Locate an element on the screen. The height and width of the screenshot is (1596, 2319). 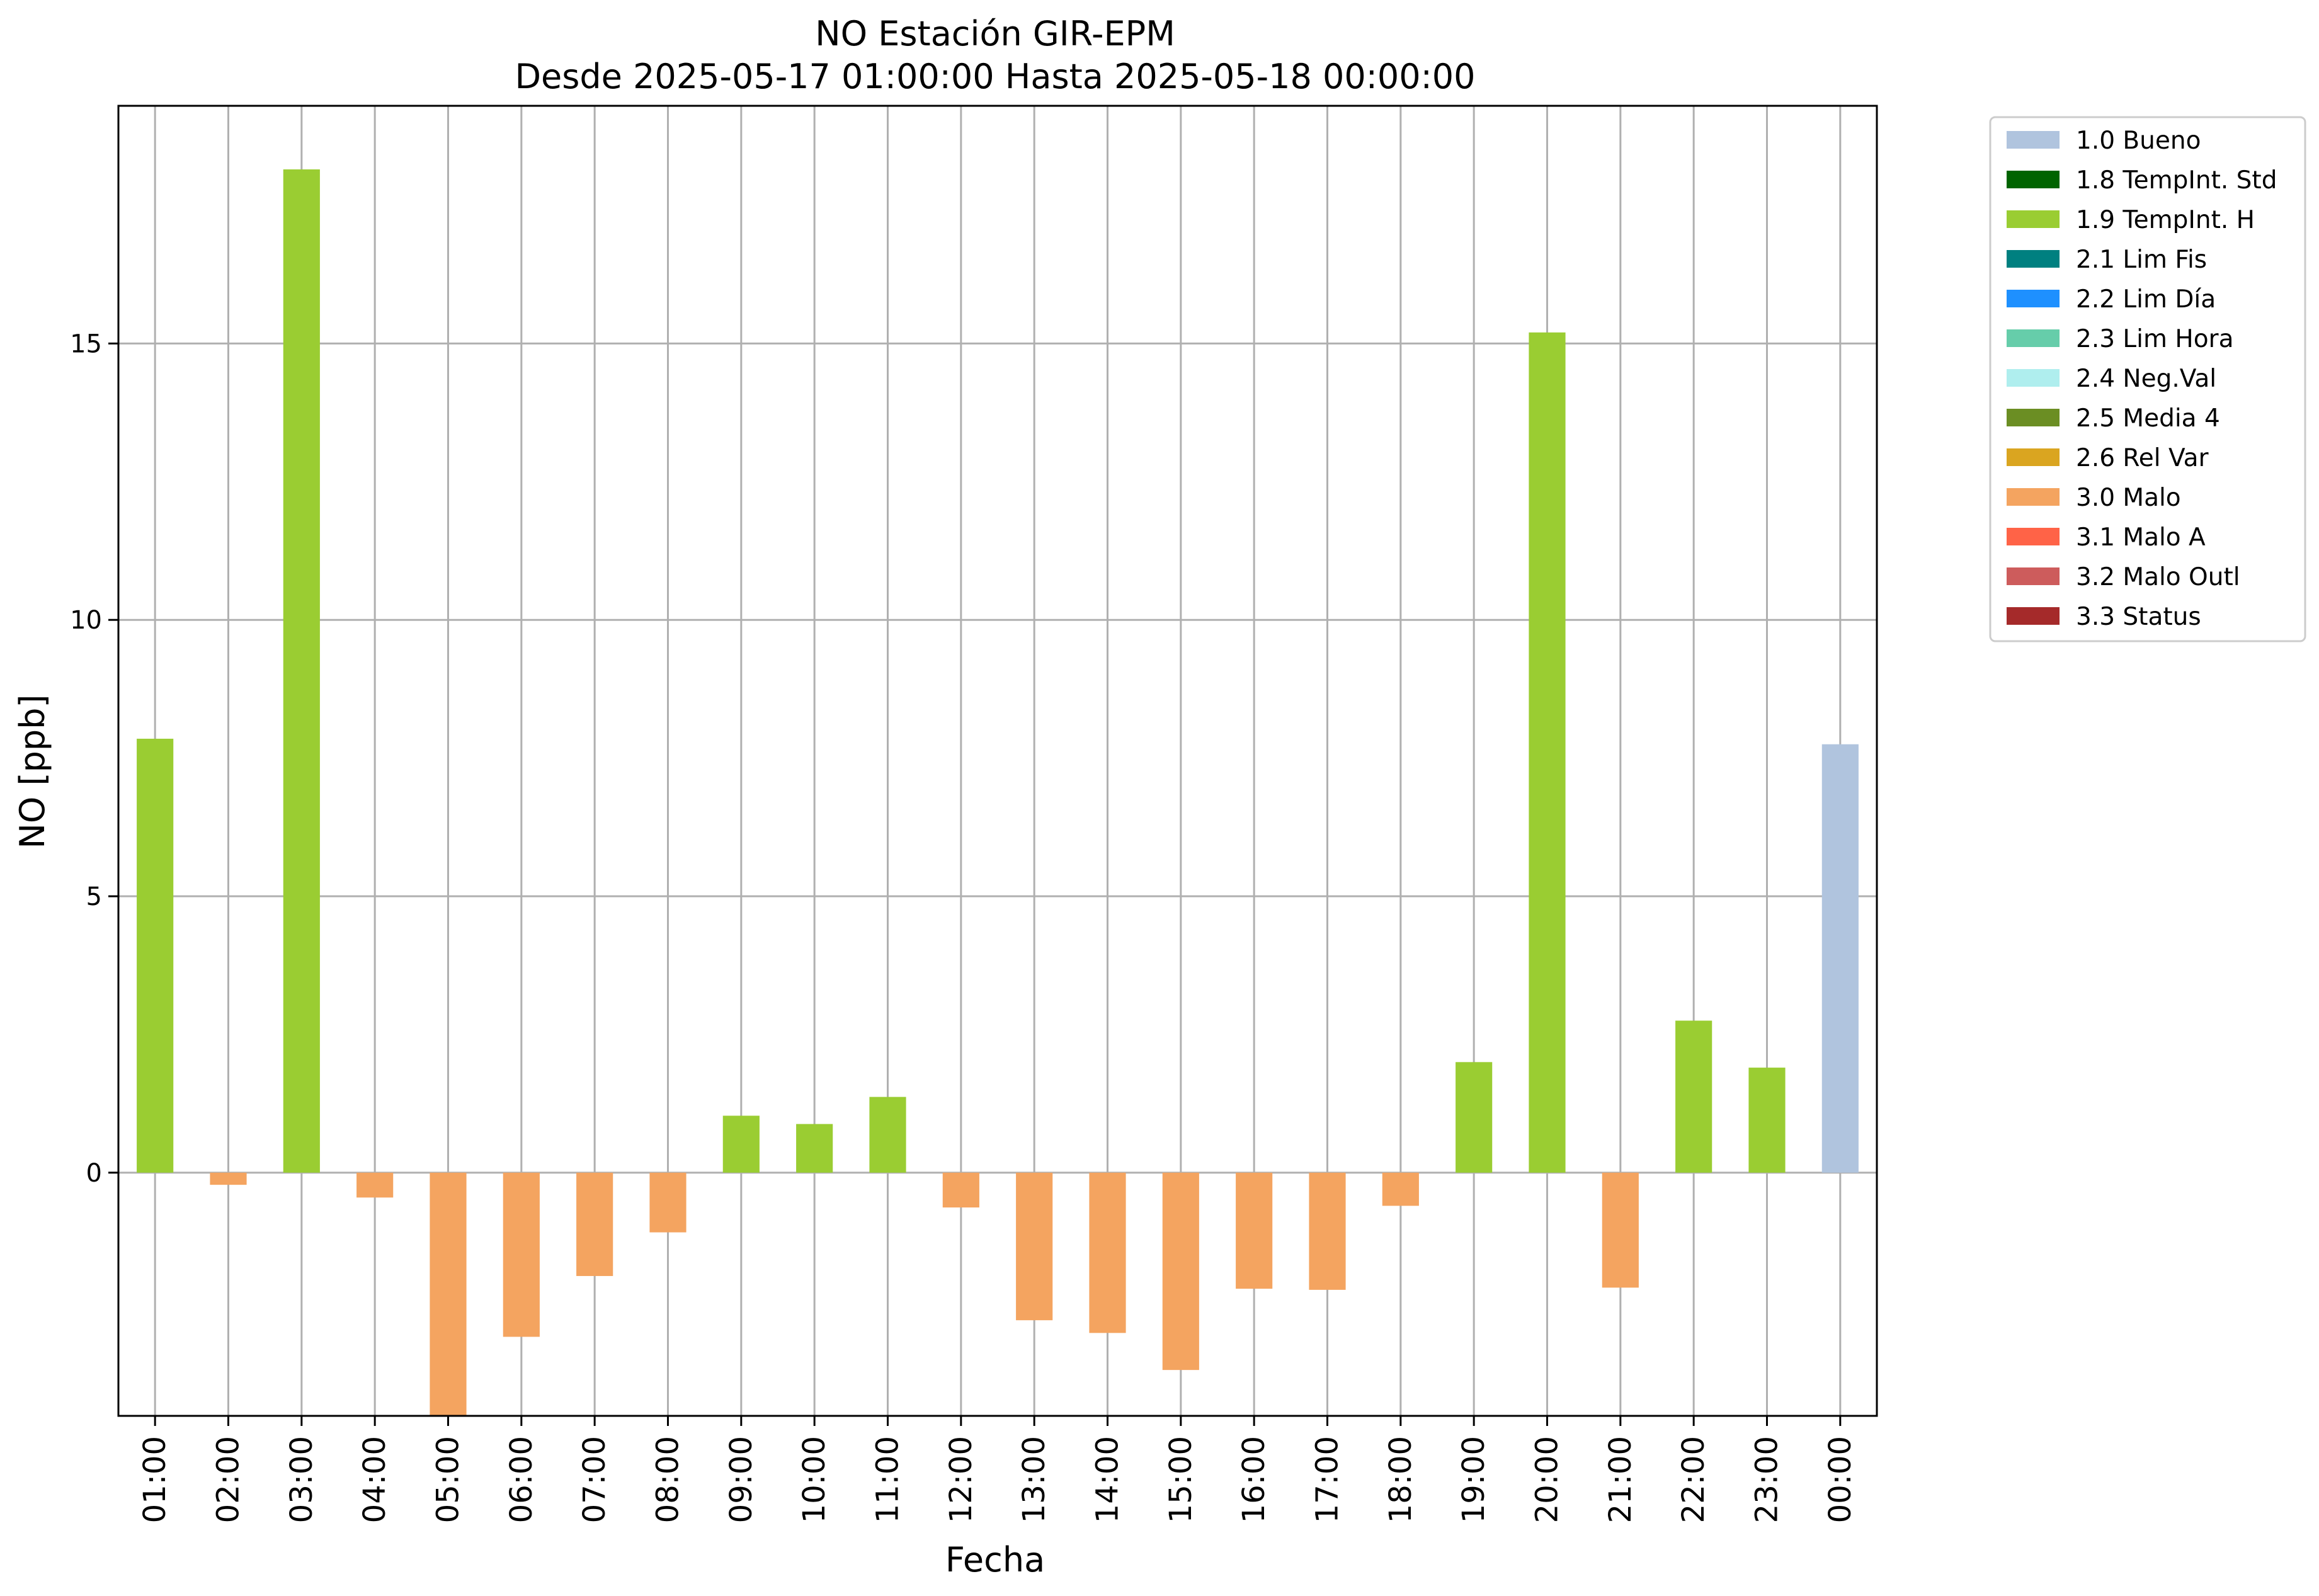
x-tick-label: 19:00 is located at coordinates (1473, 1479).